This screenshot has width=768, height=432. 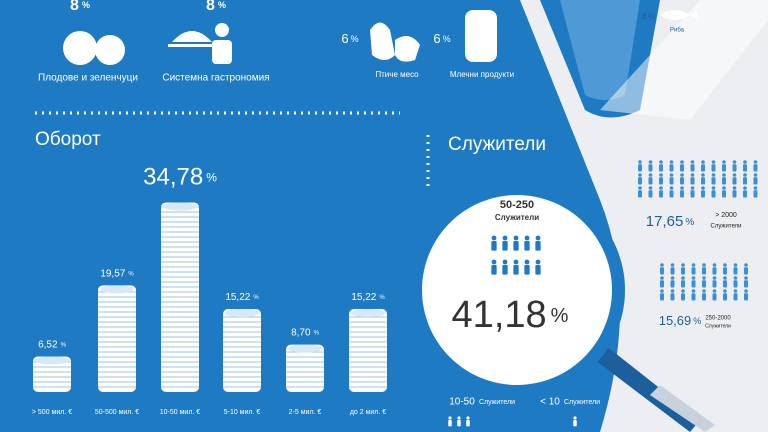 What do you see at coordinates (680, 320) in the screenshot?
I see `value: 15,69%` at bounding box center [680, 320].